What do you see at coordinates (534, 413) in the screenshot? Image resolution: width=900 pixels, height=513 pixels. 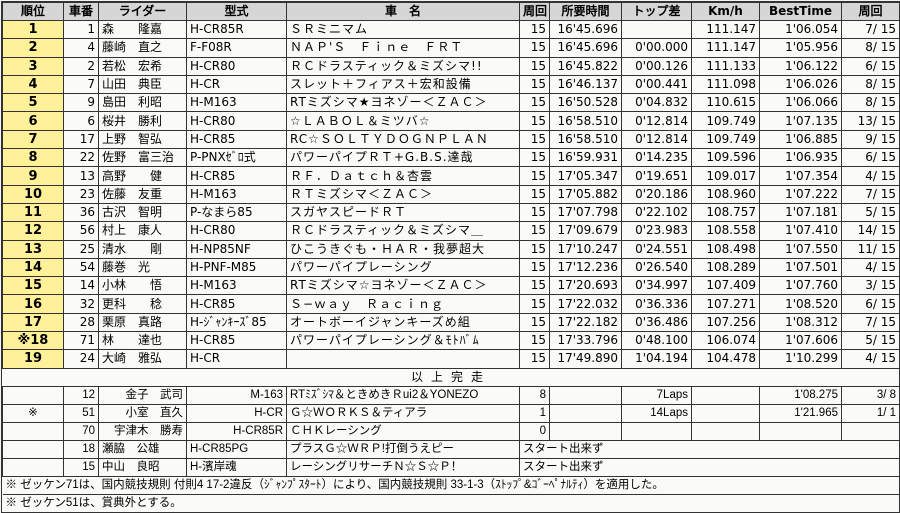 I see `cell-laps: 1` at bounding box center [534, 413].